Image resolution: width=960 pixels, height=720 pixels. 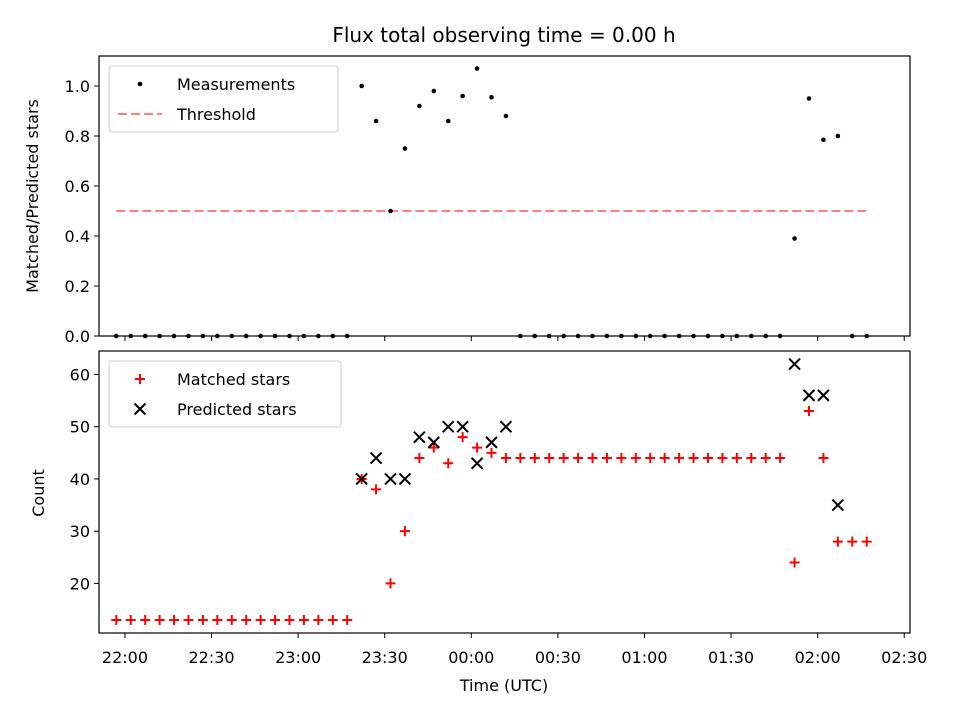 I want to click on x-tick-label: 22:00, so click(x=125, y=657).